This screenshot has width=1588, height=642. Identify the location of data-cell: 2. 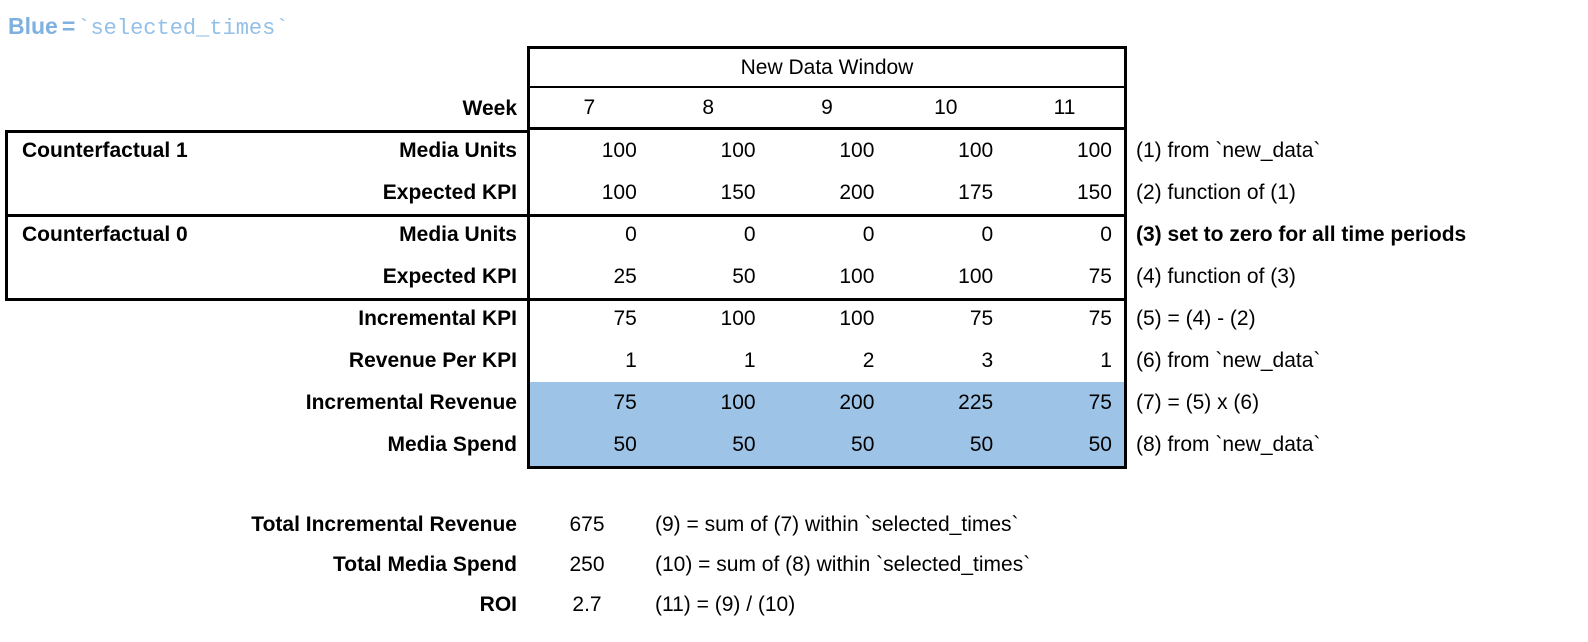
(868, 360).